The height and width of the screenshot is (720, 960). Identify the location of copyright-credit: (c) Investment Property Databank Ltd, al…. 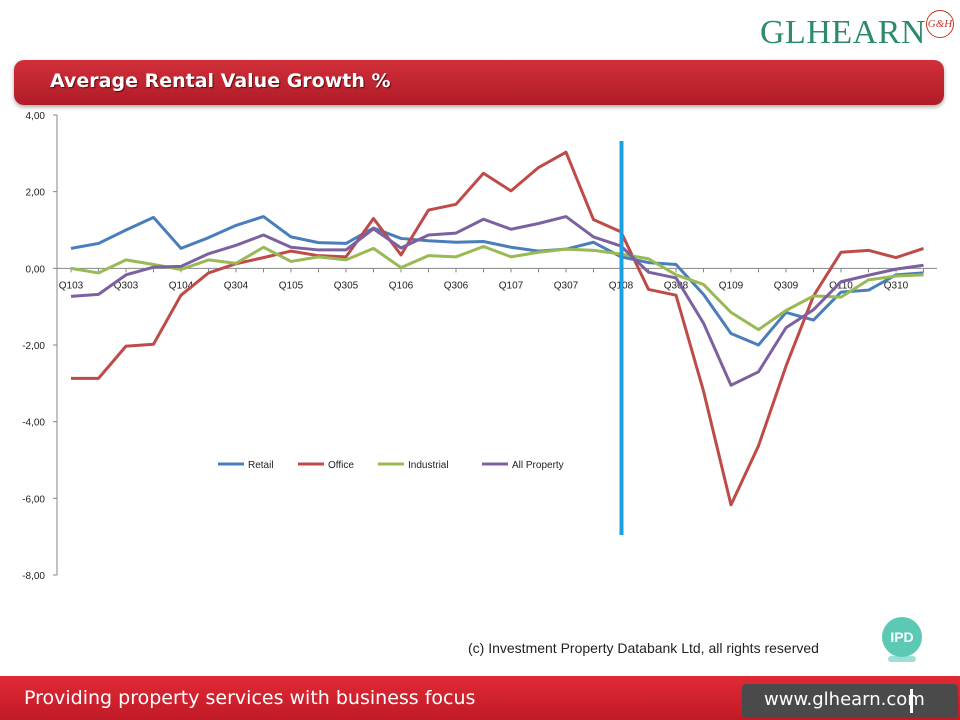
(643, 648).